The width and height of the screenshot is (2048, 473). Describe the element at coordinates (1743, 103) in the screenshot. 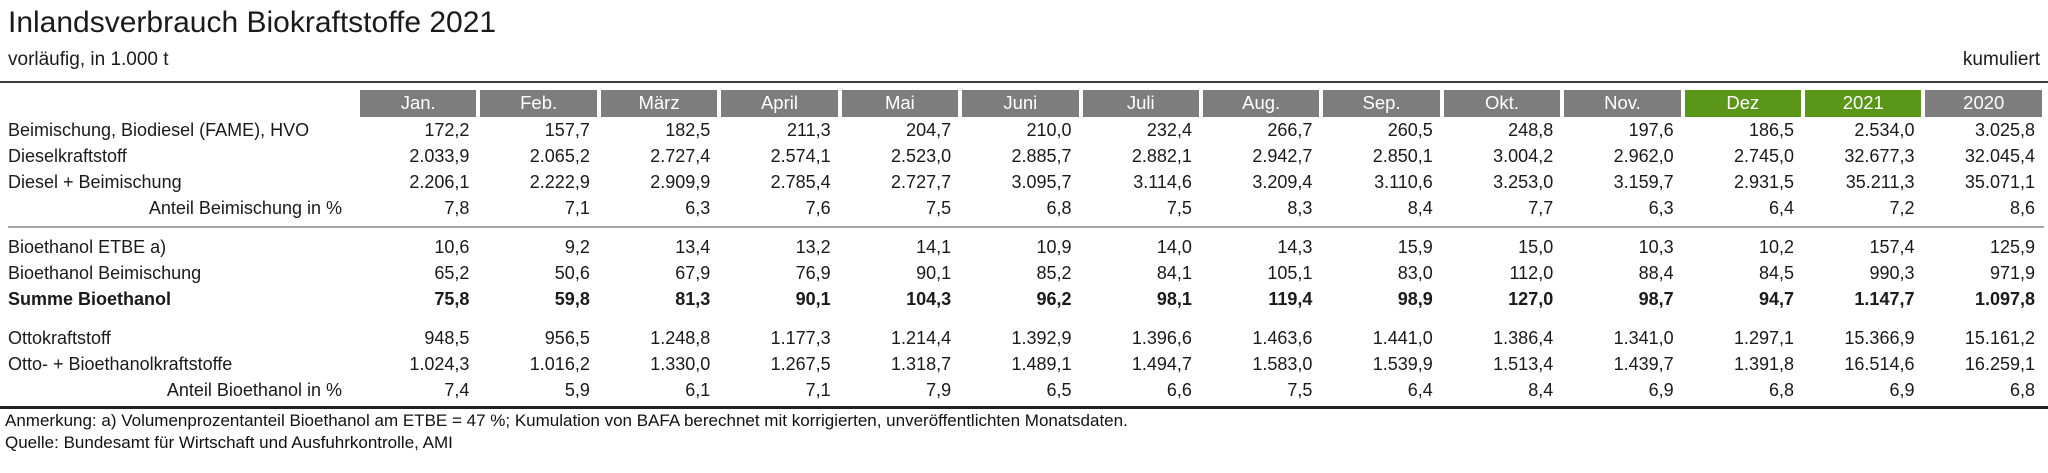

I see `column-header-dez: Dez` at that location.